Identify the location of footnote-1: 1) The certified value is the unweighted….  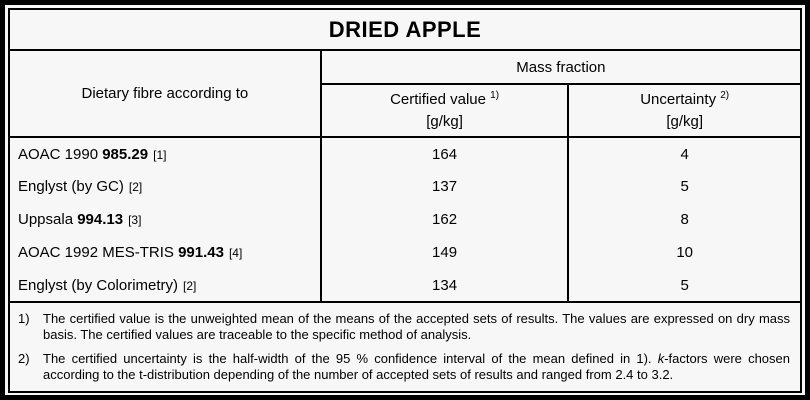
(404, 327).